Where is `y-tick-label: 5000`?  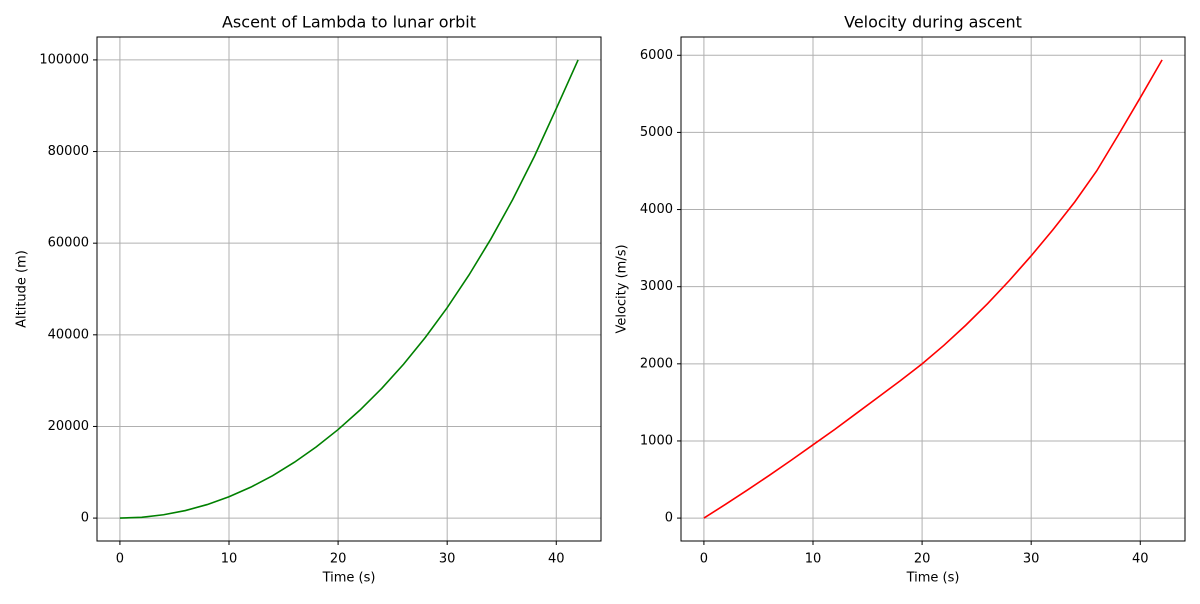
y-tick-label: 5000 is located at coordinates (656, 132).